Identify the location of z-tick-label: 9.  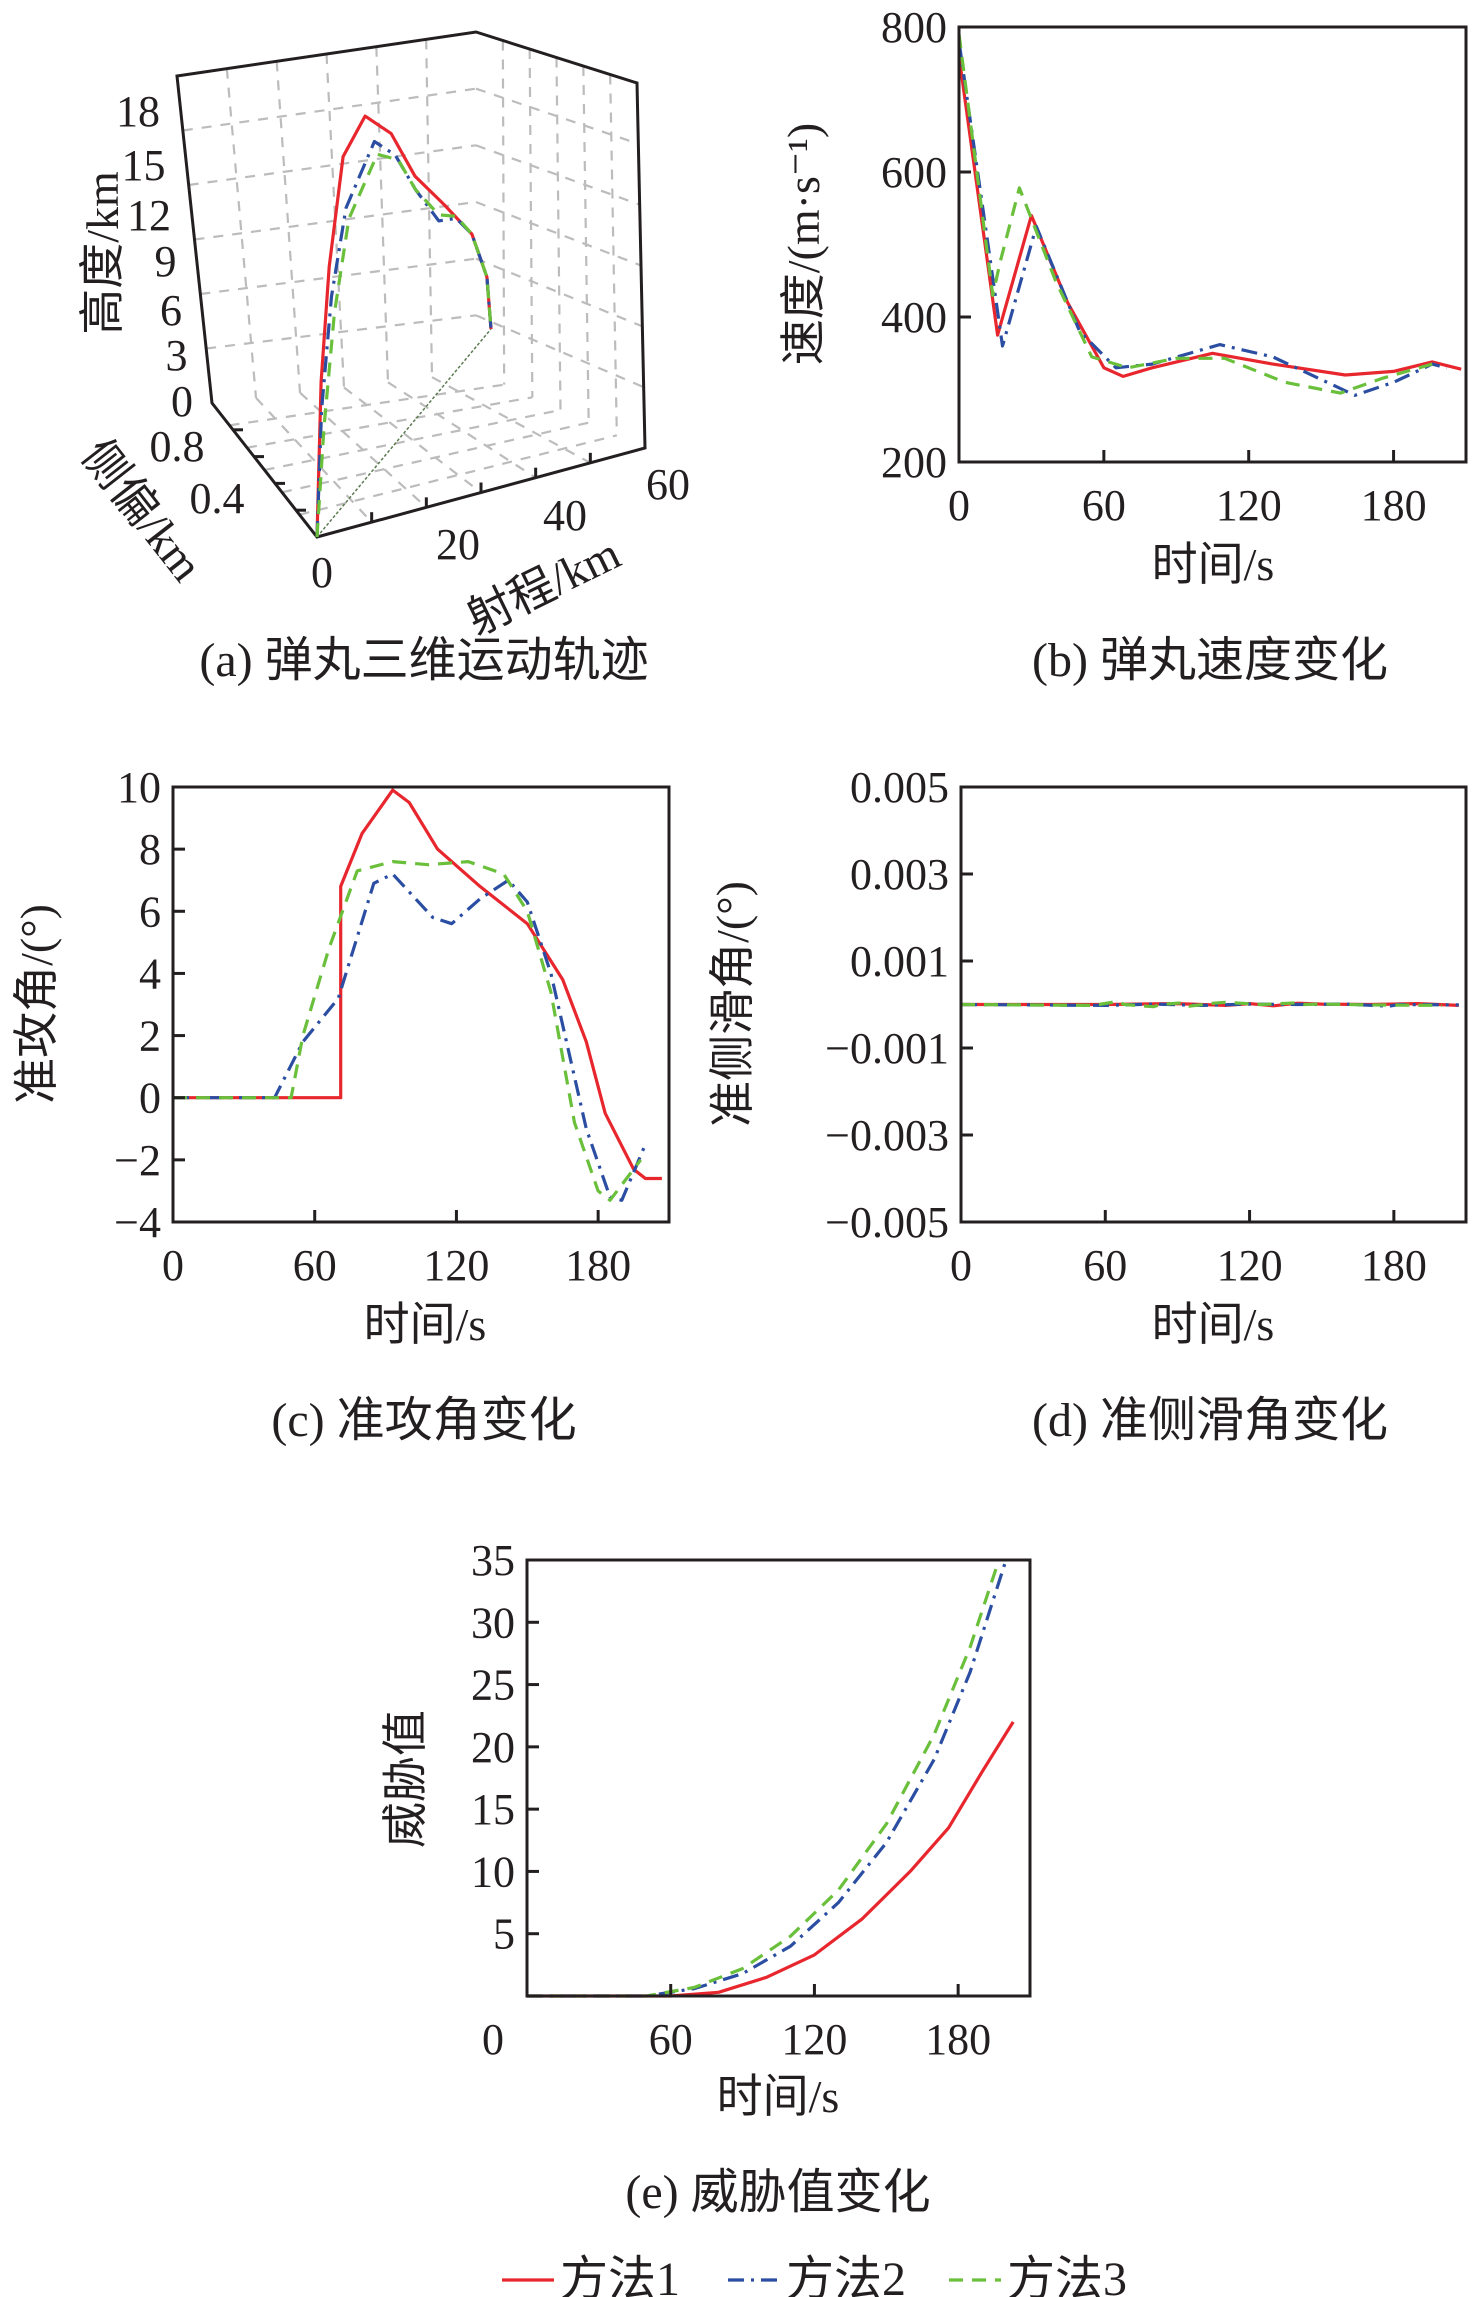
(166, 261).